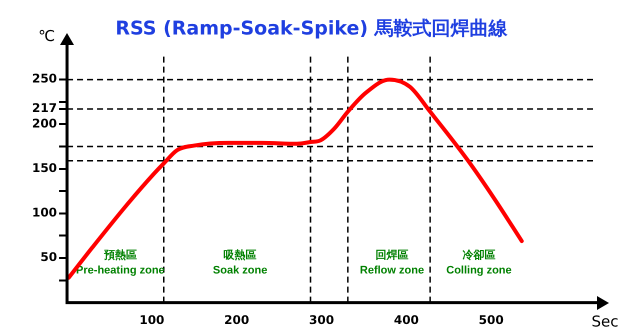  Describe the element at coordinates (479, 262) in the screenshot. I see `annotation: 冷卻區 Colling zone` at that location.